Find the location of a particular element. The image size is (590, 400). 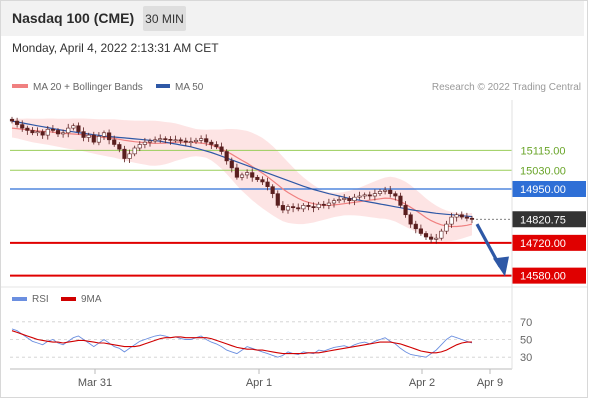

ma20-bb-legend-swatch is located at coordinates (20, 86).